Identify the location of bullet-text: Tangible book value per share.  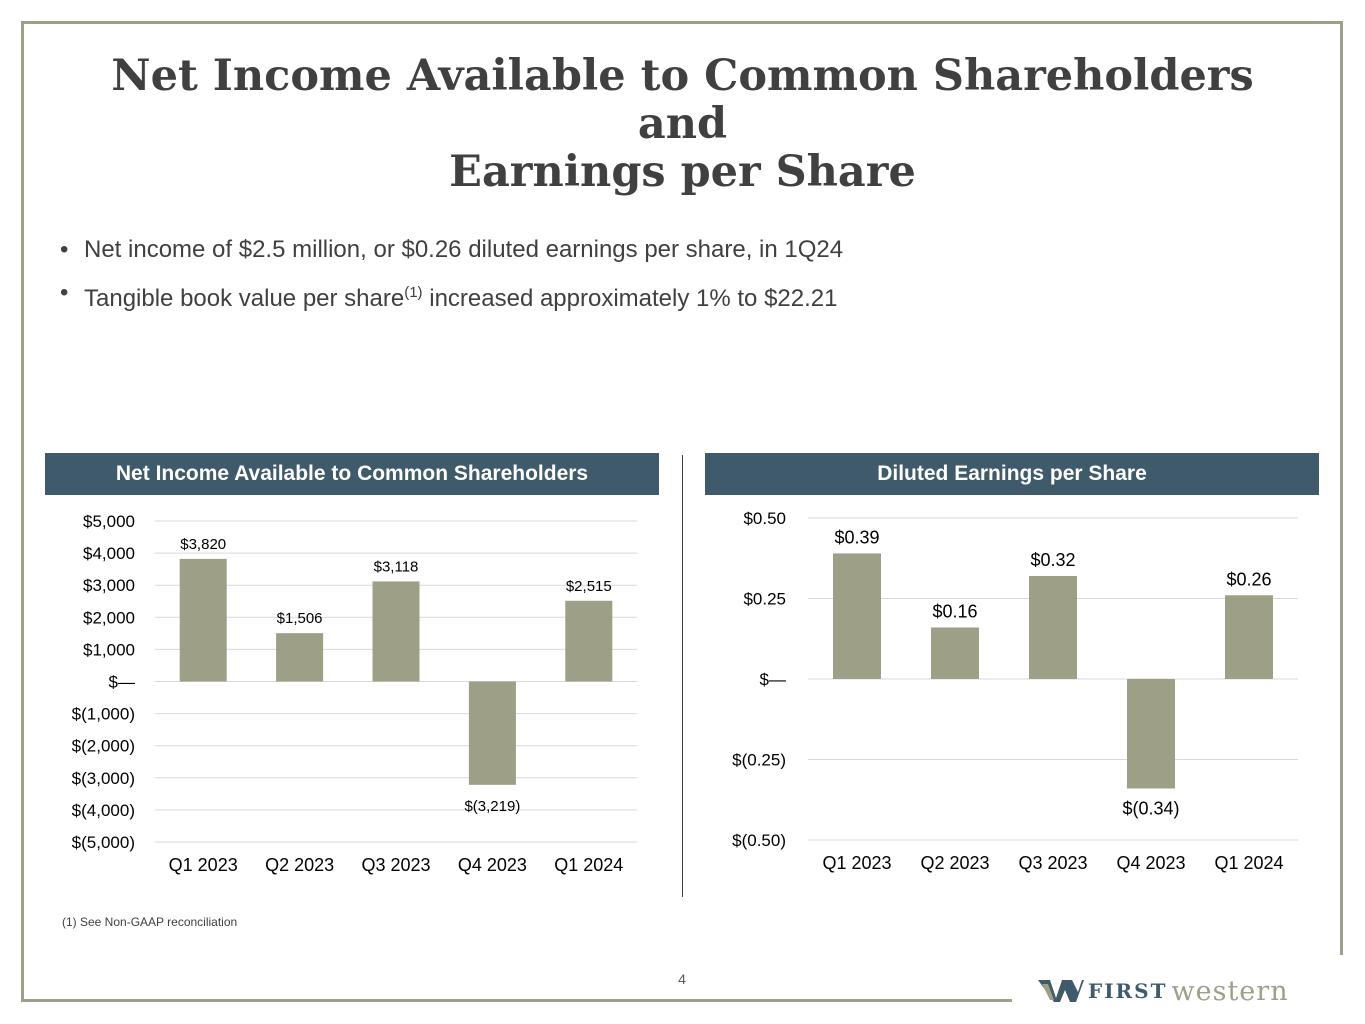
(244, 298).